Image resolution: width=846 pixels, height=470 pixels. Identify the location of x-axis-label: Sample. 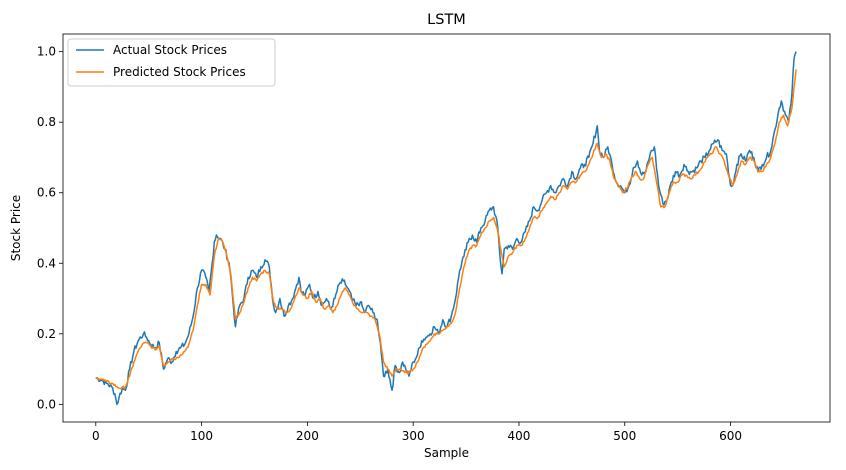
(446, 453).